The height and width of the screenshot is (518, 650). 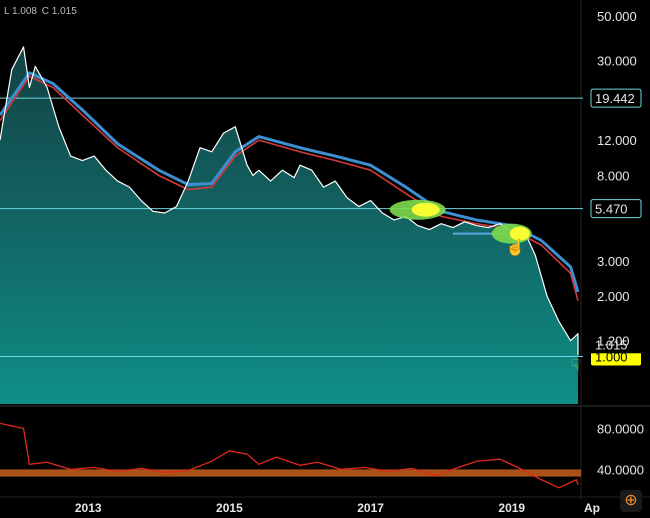 I want to click on rsi-tick-label: 80.0000, so click(x=620, y=428).